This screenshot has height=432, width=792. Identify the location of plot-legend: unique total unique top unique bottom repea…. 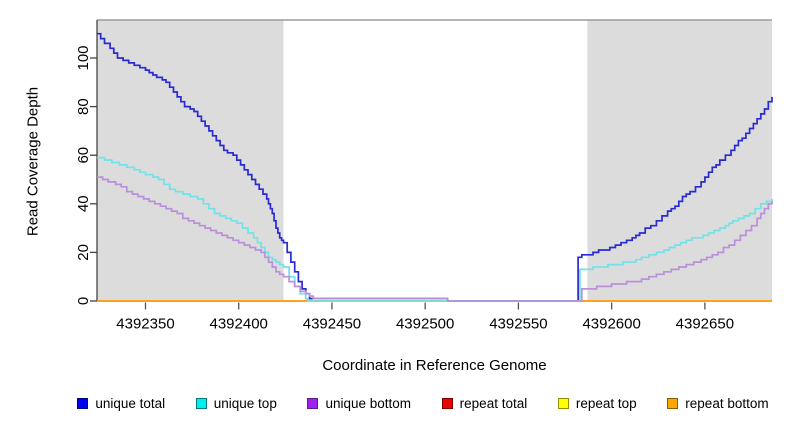
(423, 403).